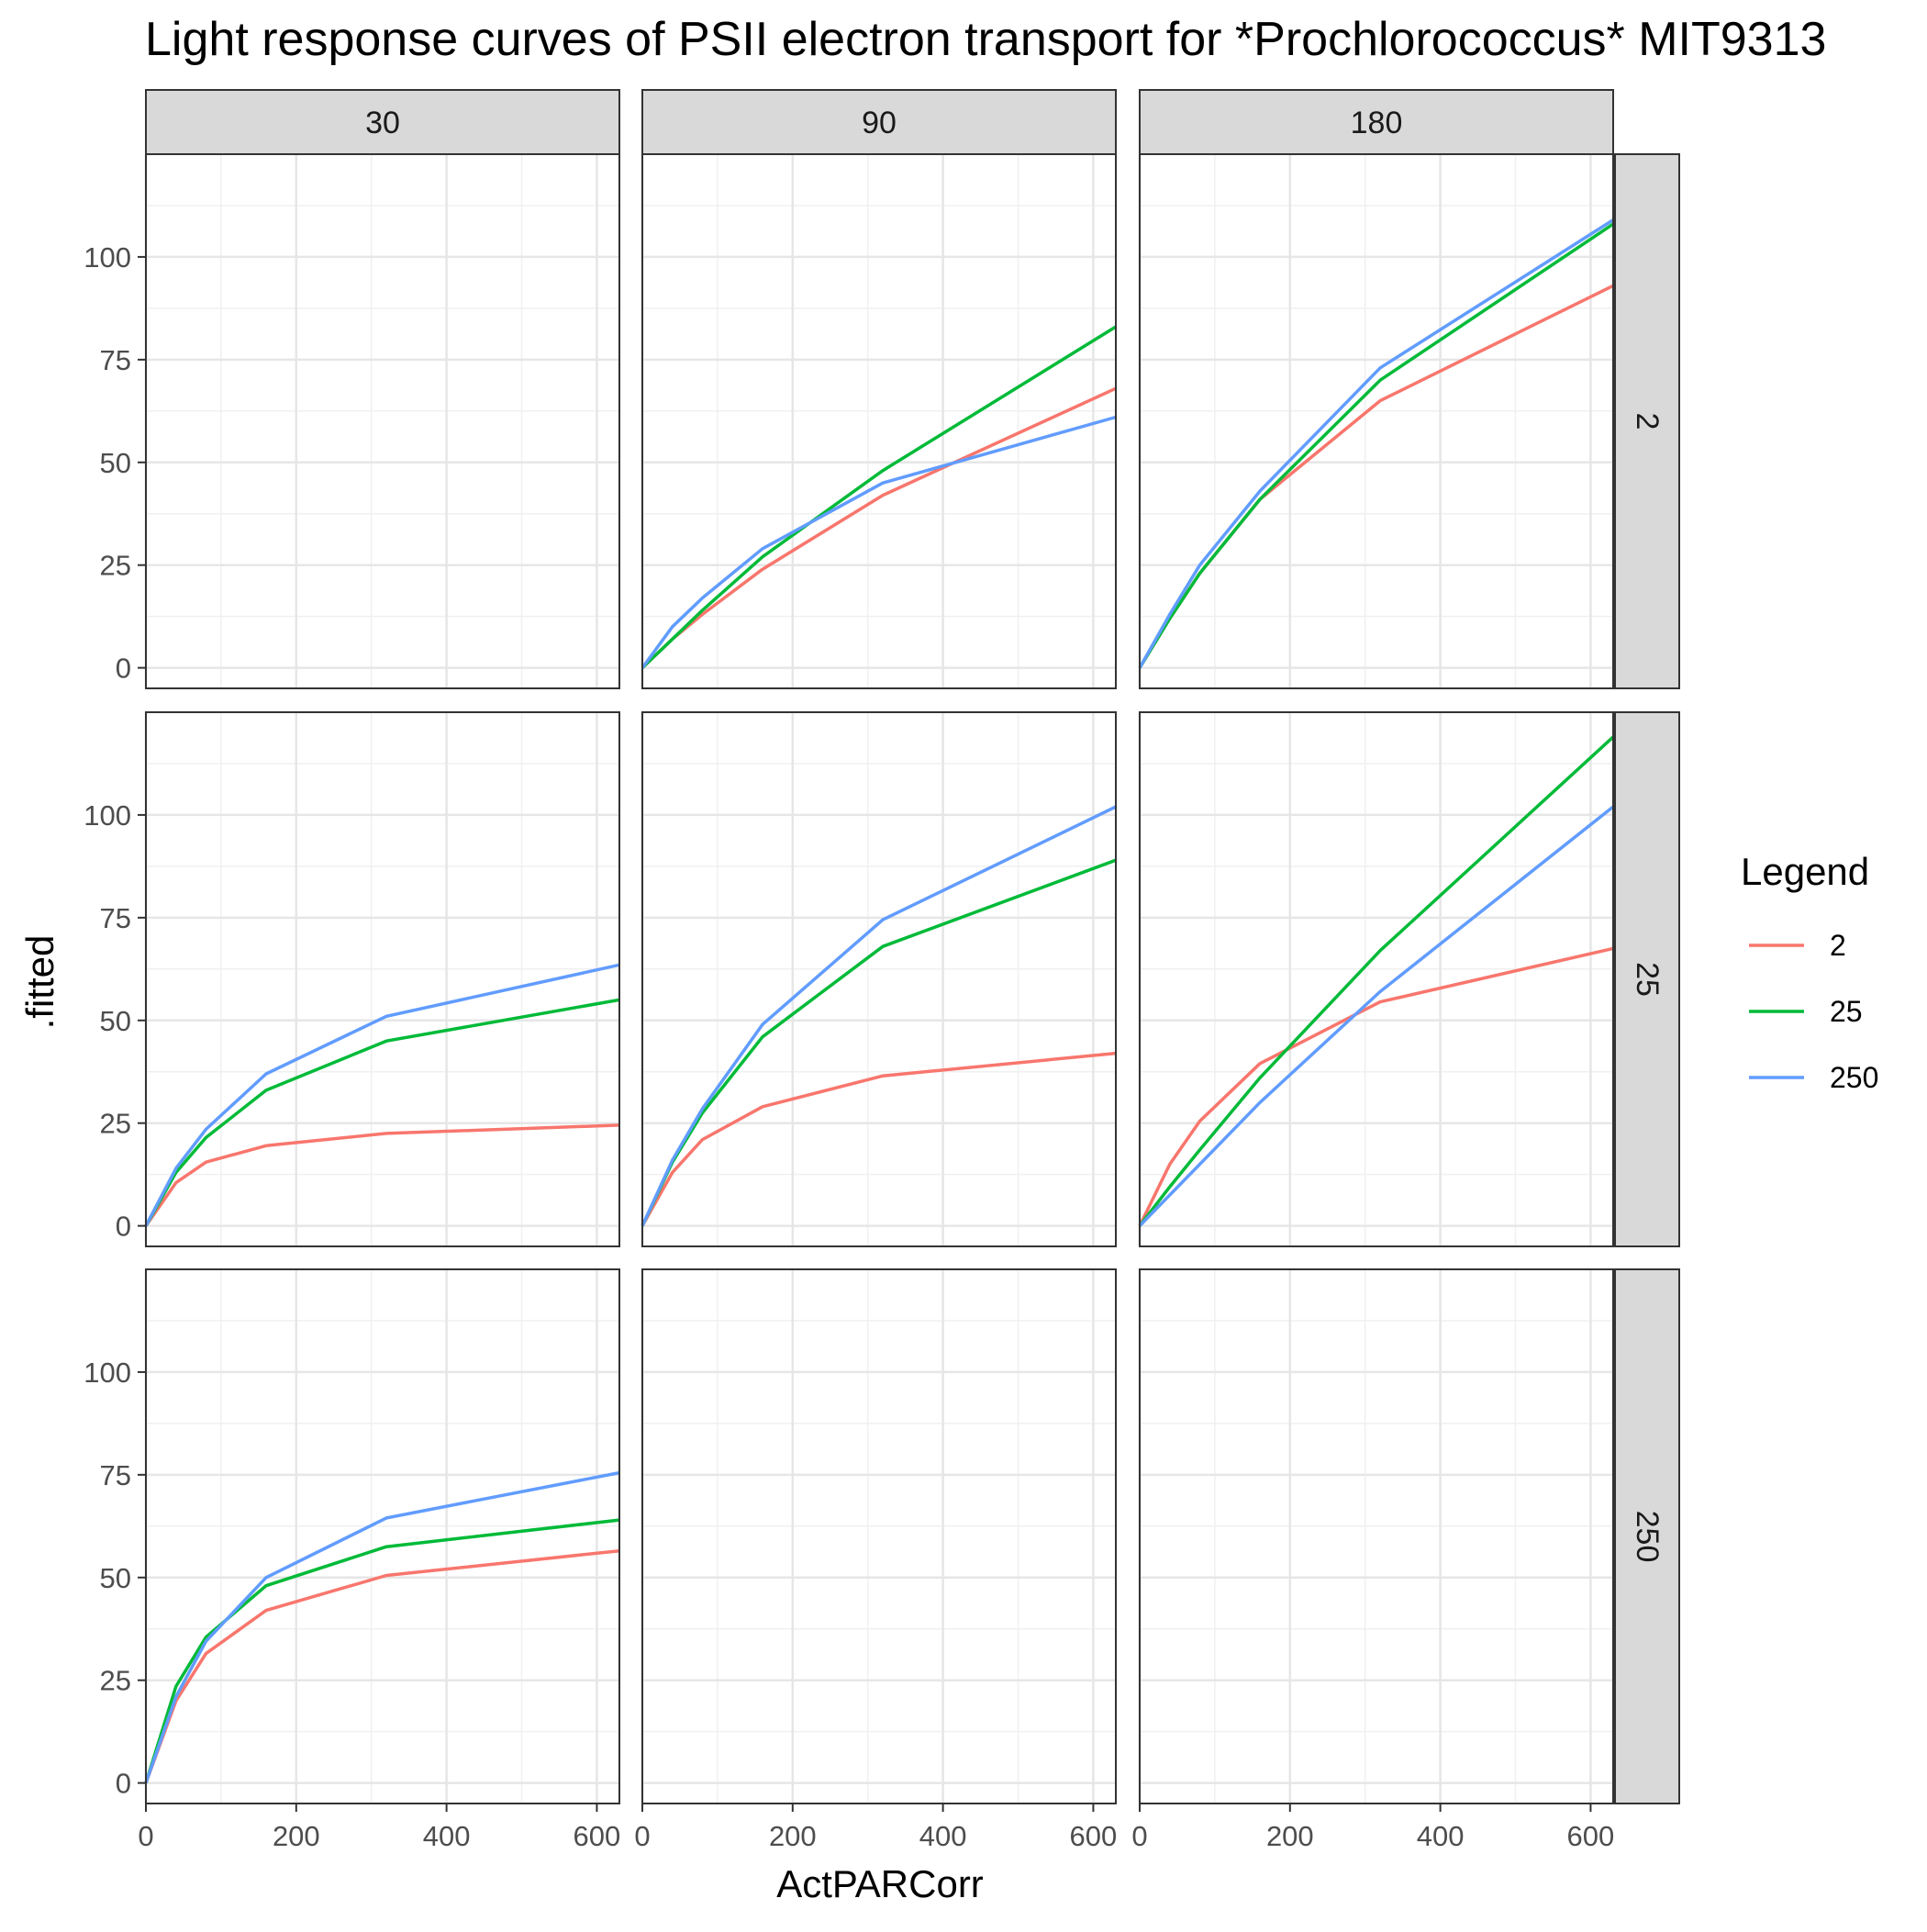  What do you see at coordinates (1805, 871) in the screenshot?
I see `legend-title: Legend` at bounding box center [1805, 871].